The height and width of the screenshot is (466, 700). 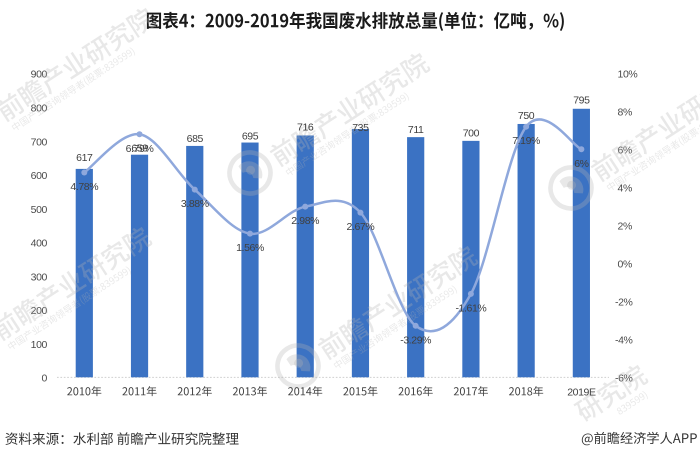 What do you see at coordinates (625, 227) in the screenshot?
I see `svg-text: 2%` at bounding box center [625, 227].